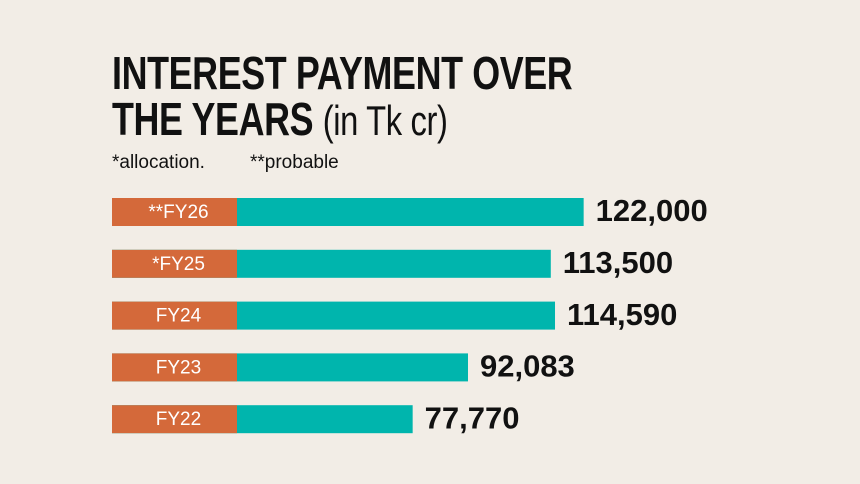  Describe the element at coordinates (178, 367) in the screenshot. I see `category-label: FY23` at that location.